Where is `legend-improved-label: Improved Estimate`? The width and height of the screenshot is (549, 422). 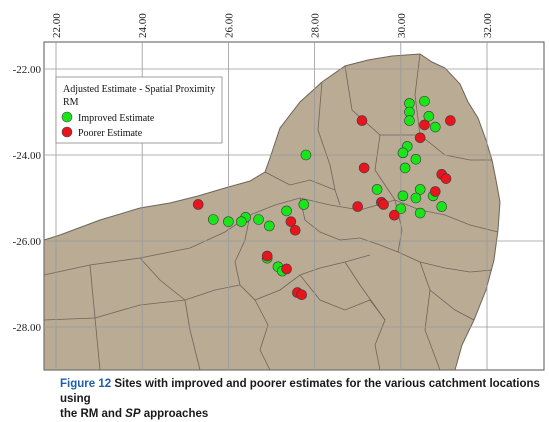 legend-improved-label: Improved Estimate is located at coordinates (116, 118).